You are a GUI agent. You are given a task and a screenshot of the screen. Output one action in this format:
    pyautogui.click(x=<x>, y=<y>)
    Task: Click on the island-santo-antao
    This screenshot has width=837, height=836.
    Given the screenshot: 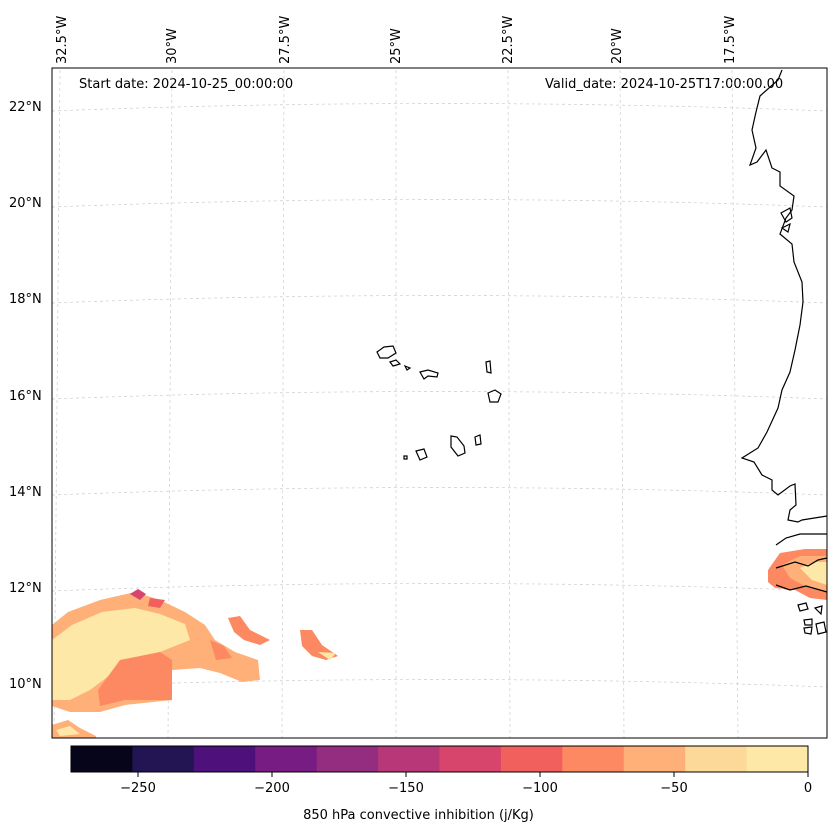 What is the action you would take?
    pyautogui.click(x=386, y=352)
    